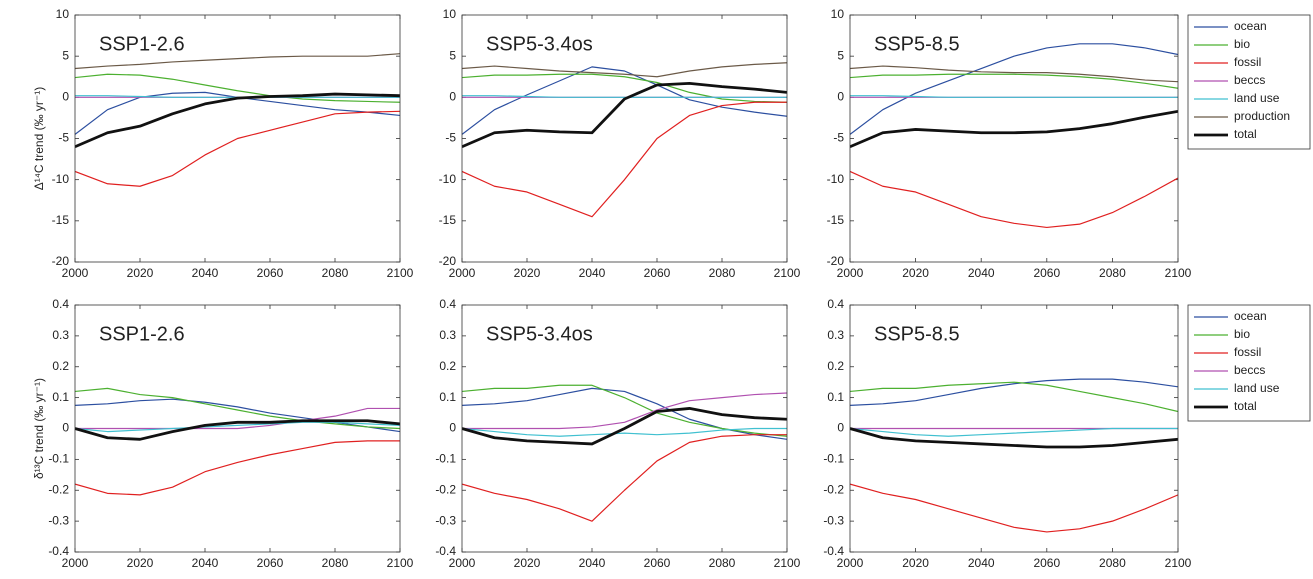 The width and height of the screenshot is (1313, 579). Describe the element at coordinates (836, 179) in the screenshot. I see `y-tick-label: -10` at that location.